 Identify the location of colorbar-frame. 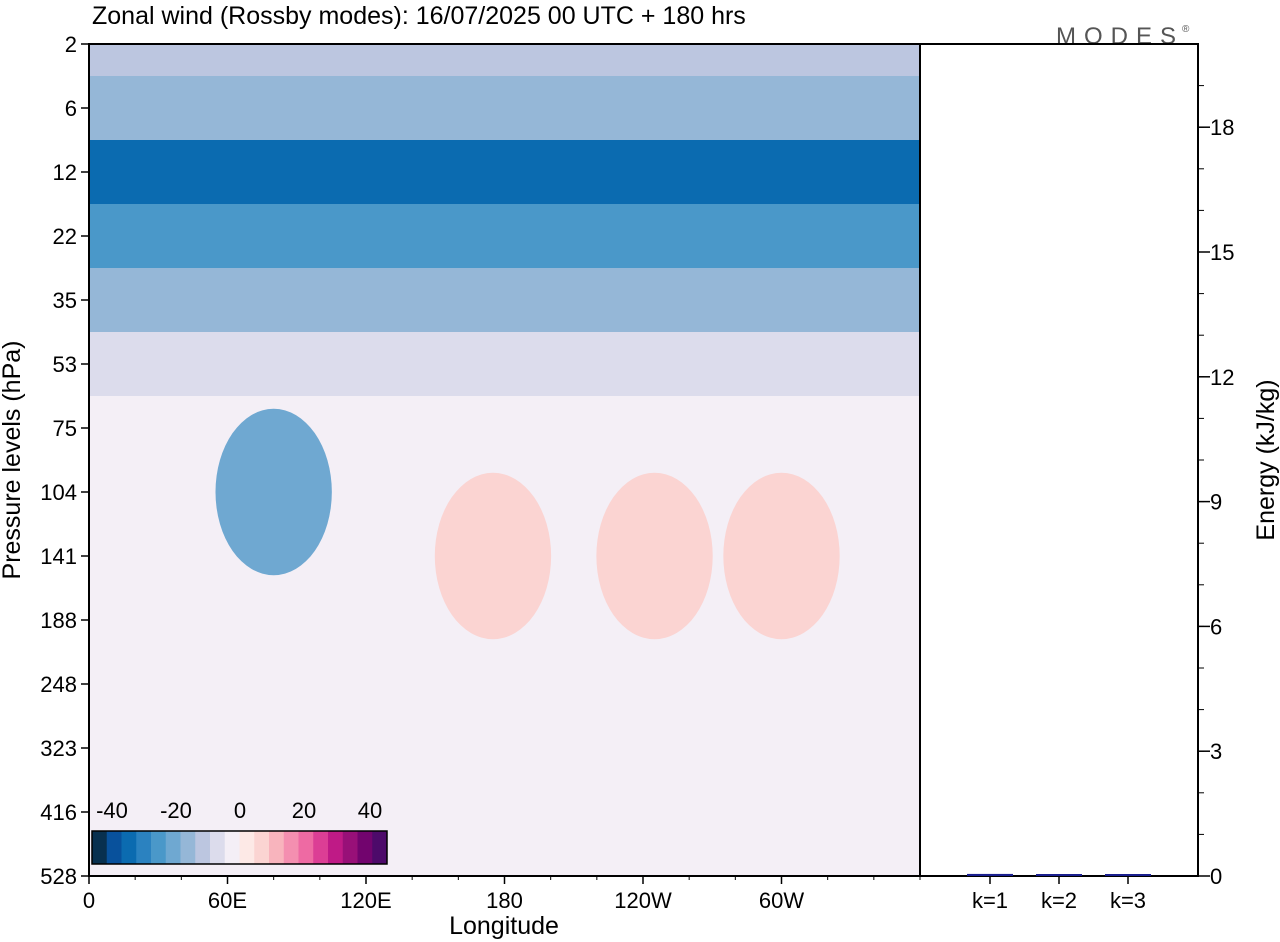
(239, 847).